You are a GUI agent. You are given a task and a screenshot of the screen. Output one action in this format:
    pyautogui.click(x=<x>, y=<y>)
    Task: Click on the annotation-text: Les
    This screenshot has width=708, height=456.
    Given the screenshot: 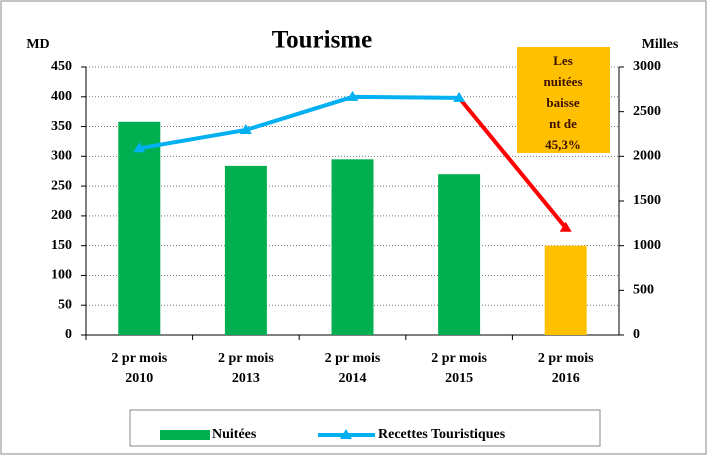 What is the action you would take?
    pyautogui.click(x=563, y=60)
    